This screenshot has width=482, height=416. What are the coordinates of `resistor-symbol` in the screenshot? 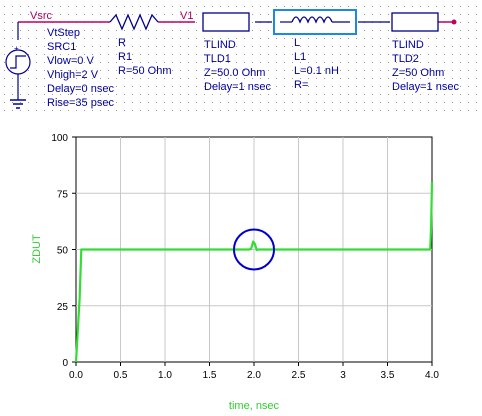 It's located at (134, 22).